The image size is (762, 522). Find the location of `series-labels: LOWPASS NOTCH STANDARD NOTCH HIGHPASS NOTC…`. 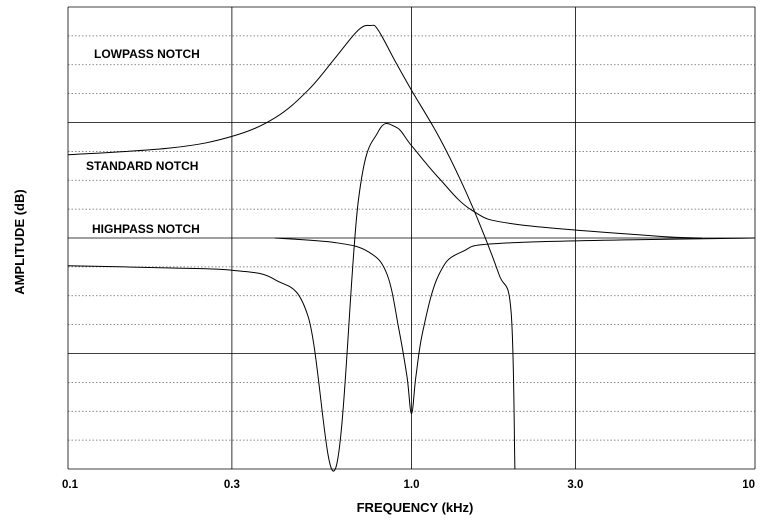

series-labels: LOWPASS NOTCH STANDARD NOTCH HIGHPASS NOTC… is located at coordinates (143, 141).